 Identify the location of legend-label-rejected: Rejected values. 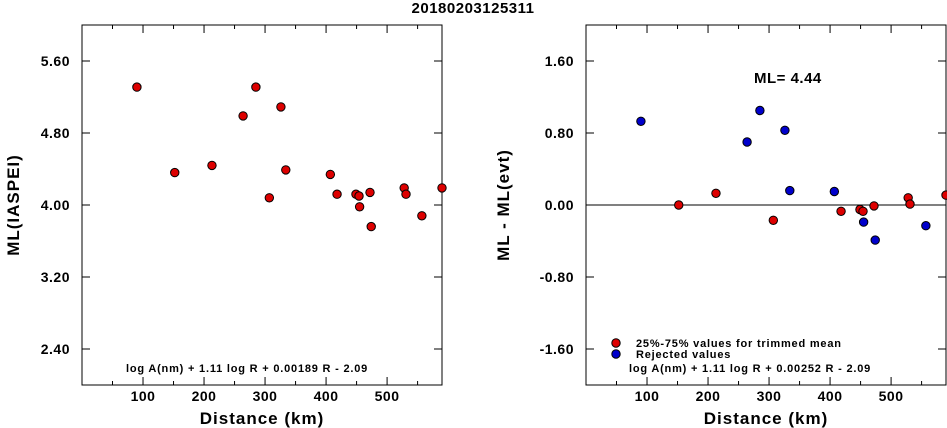
(683, 355).